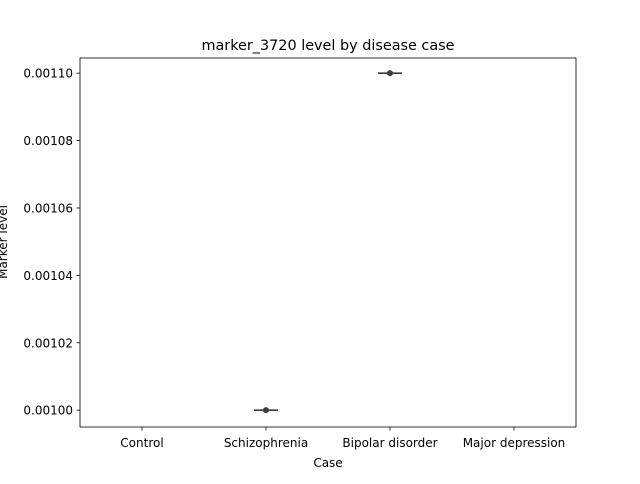  I want to click on box-bipolar-disorder, so click(390, 73).